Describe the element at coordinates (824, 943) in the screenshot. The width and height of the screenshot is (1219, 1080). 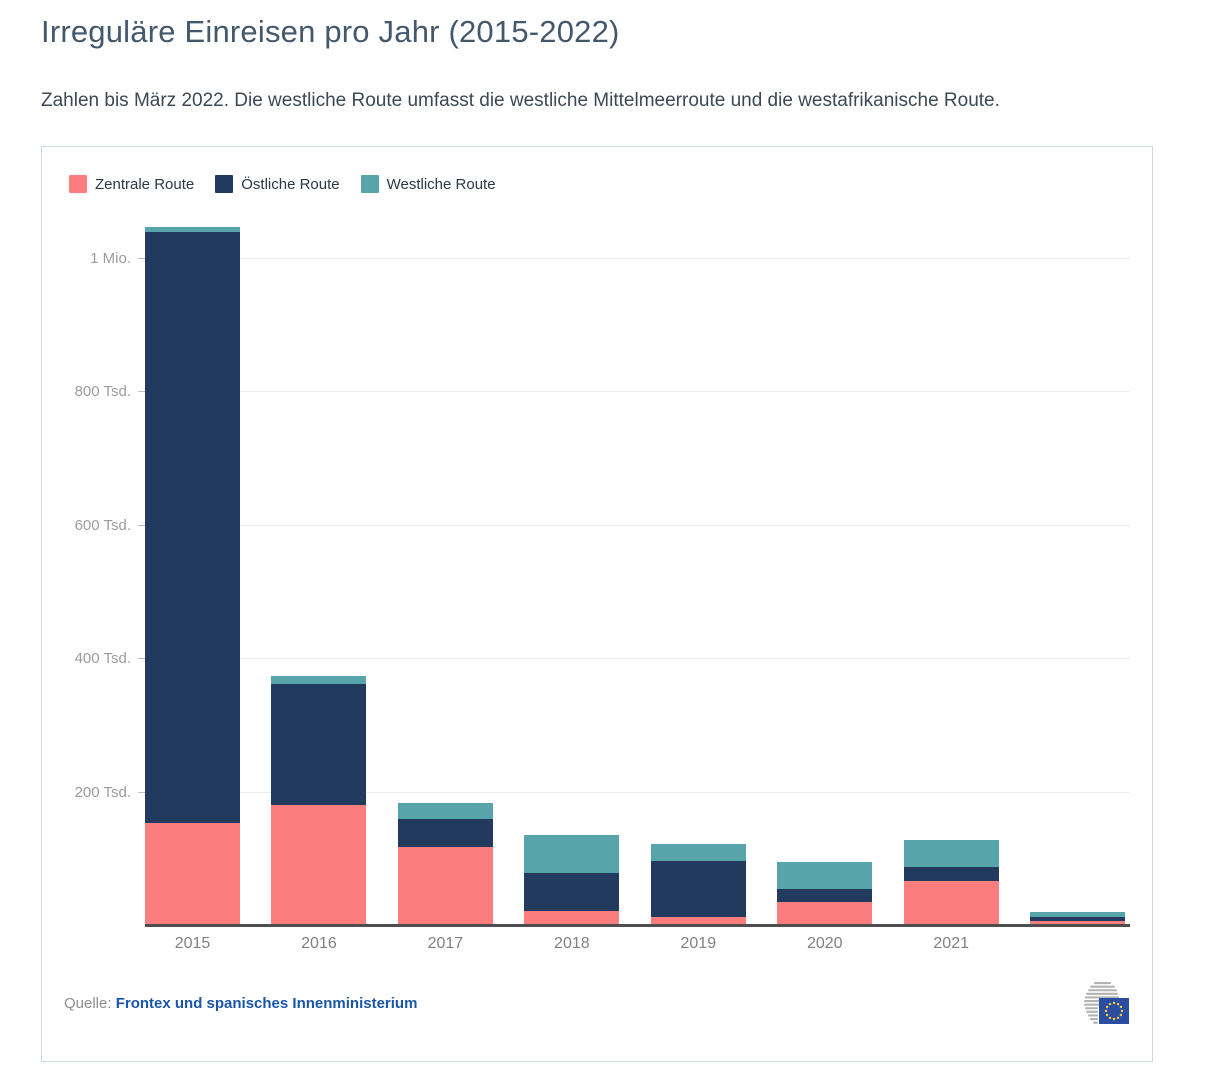
I see `x-axis-label-2020: 2020` at that location.